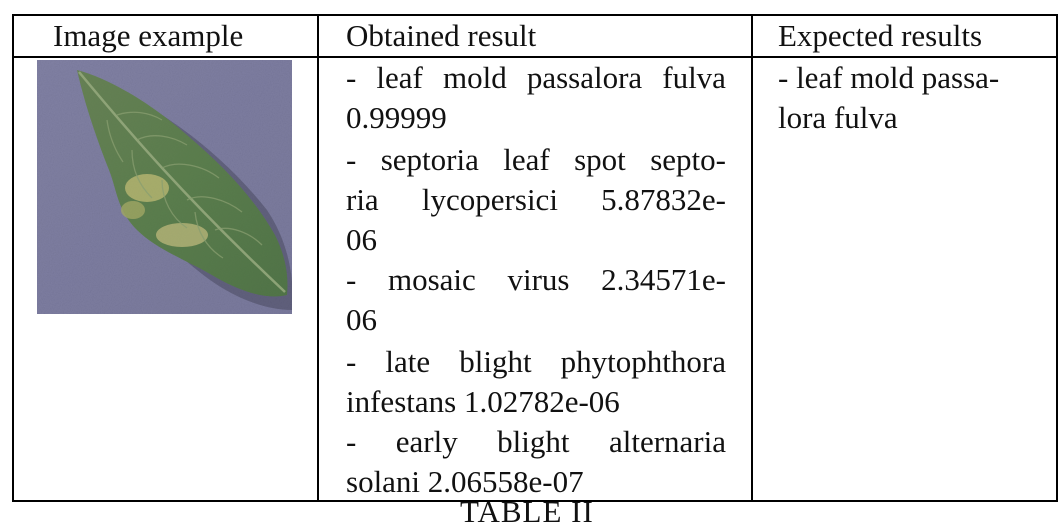  Describe the element at coordinates (483, 401) in the screenshot. I see `obtained-line-9: infestans 1.02782e-06` at that location.